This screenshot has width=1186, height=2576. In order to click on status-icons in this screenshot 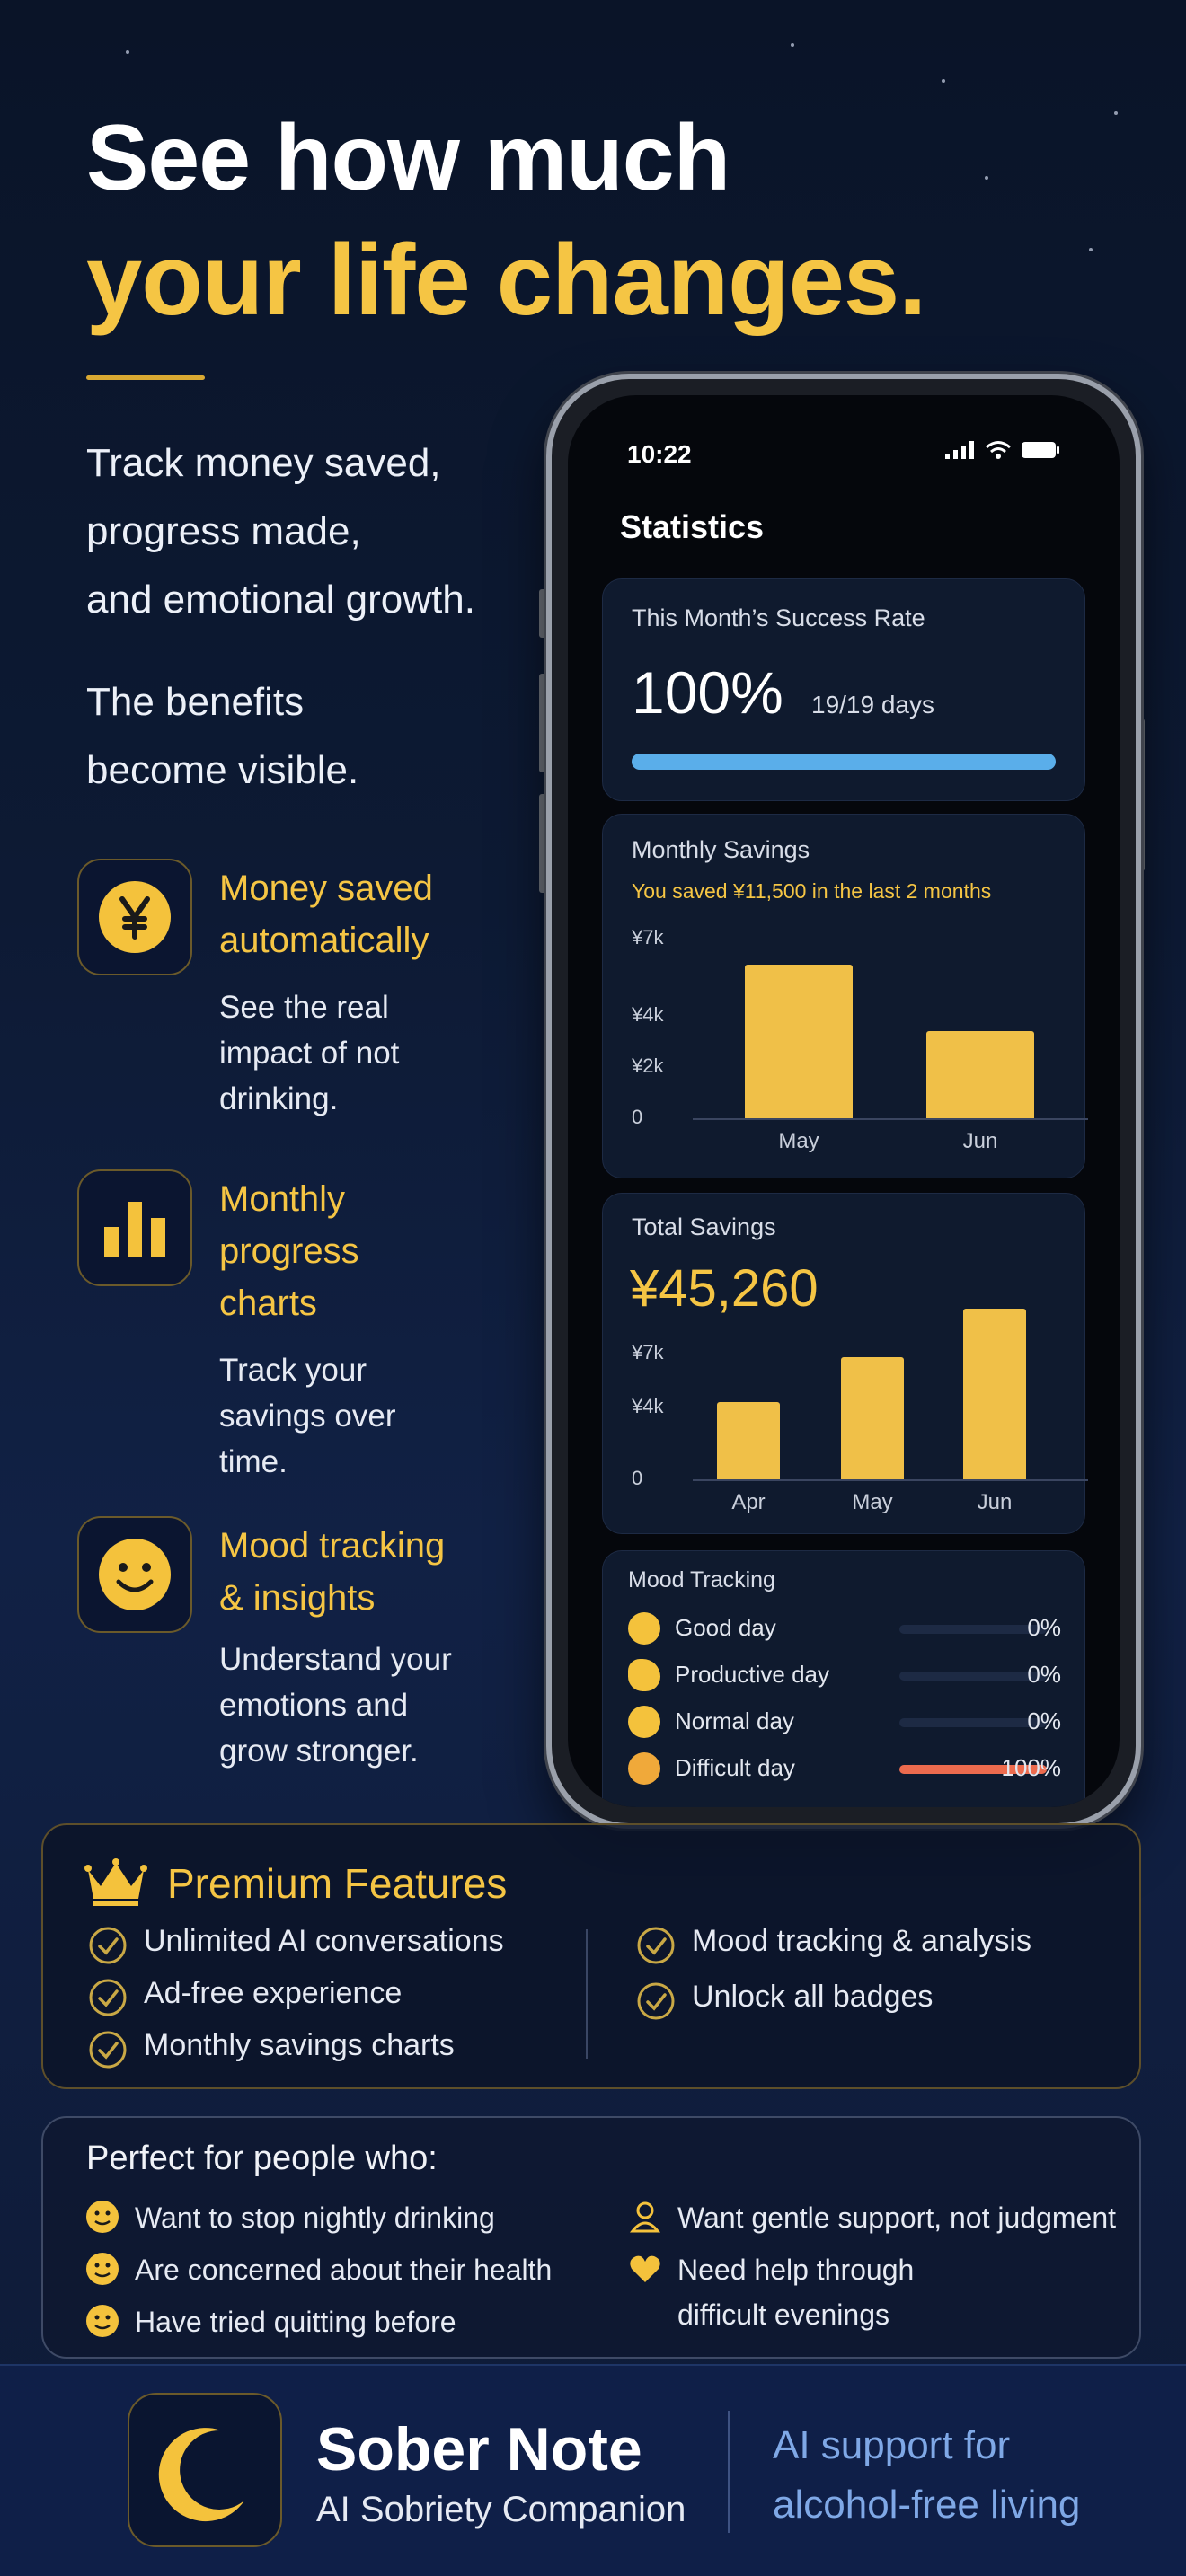, I will do `click(1002, 450)`.